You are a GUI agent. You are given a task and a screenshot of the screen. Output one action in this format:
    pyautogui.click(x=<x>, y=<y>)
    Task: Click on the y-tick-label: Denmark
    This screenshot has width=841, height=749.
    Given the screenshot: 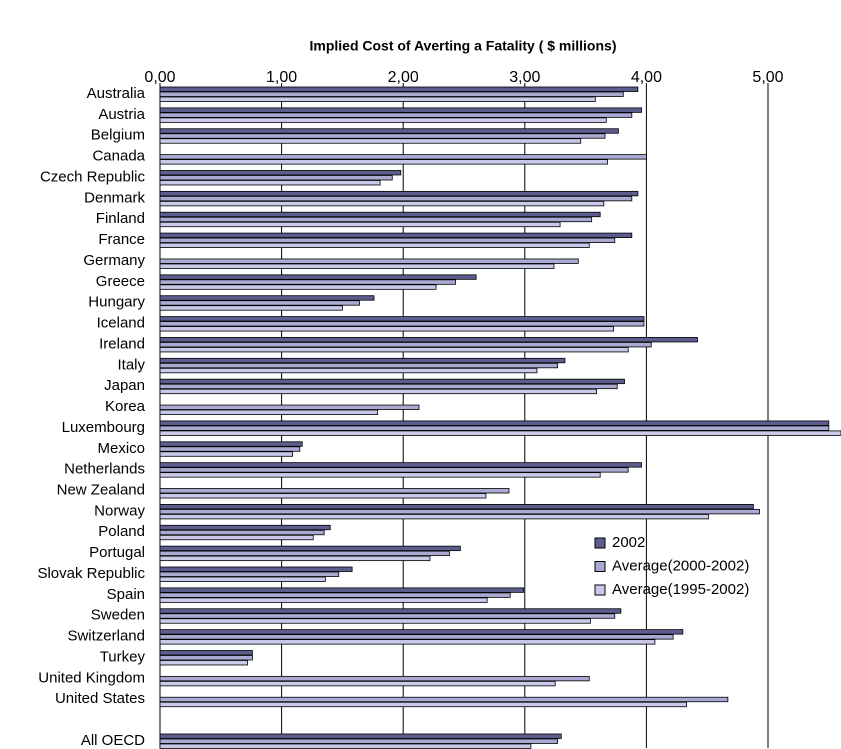 What is the action you would take?
    pyautogui.click(x=114, y=197)
    